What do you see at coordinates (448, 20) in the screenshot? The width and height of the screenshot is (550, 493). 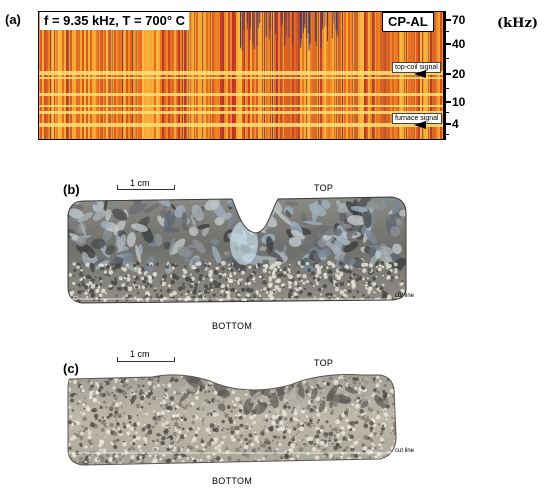 I see `axis-tick` at bounding box center [448, 20].